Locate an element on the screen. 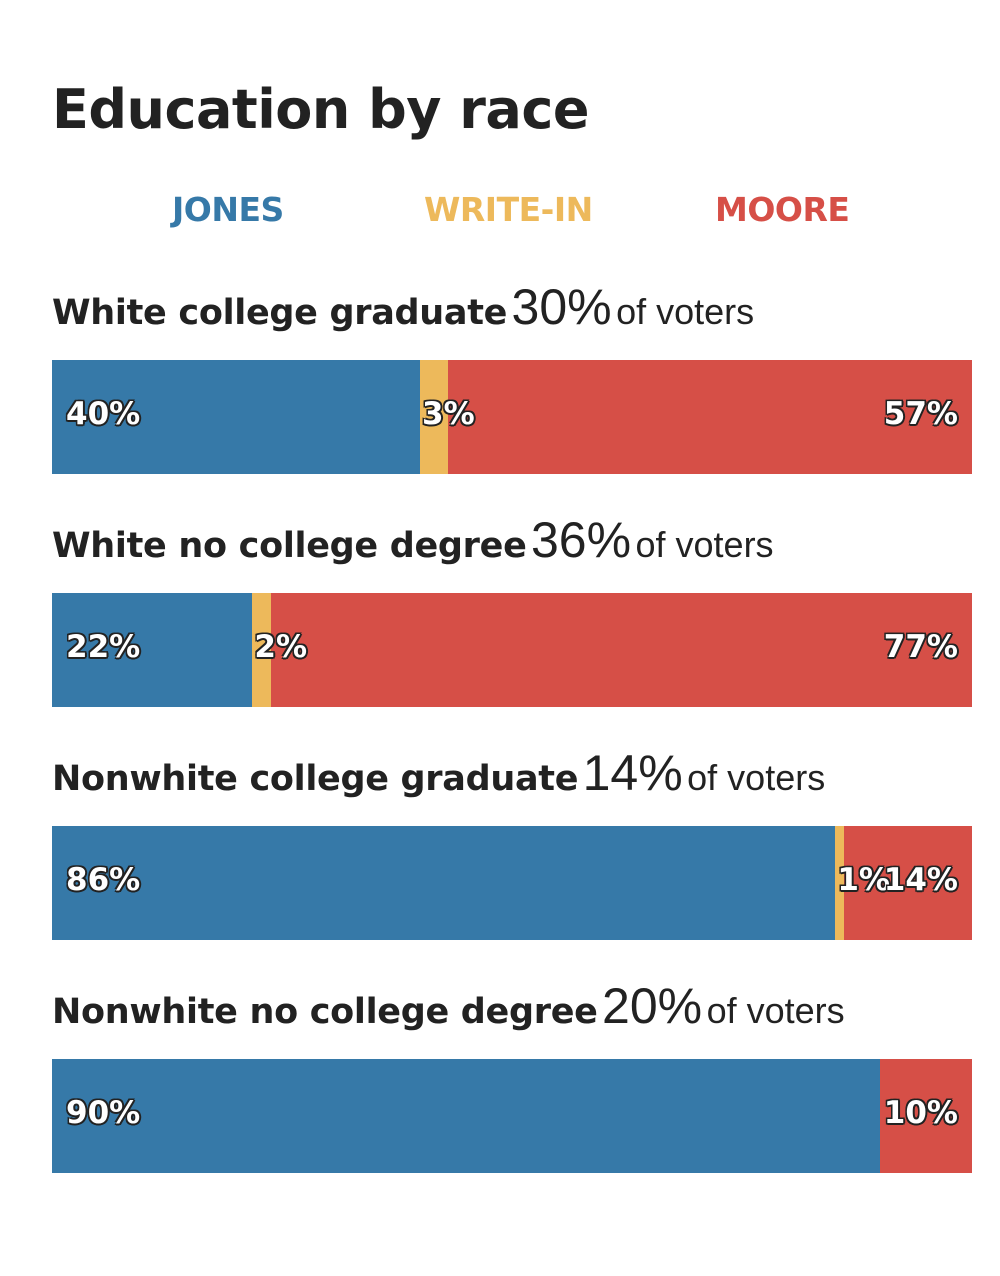  stacked-bar: 86% 1% 14% is located at coordinates (512, 883).